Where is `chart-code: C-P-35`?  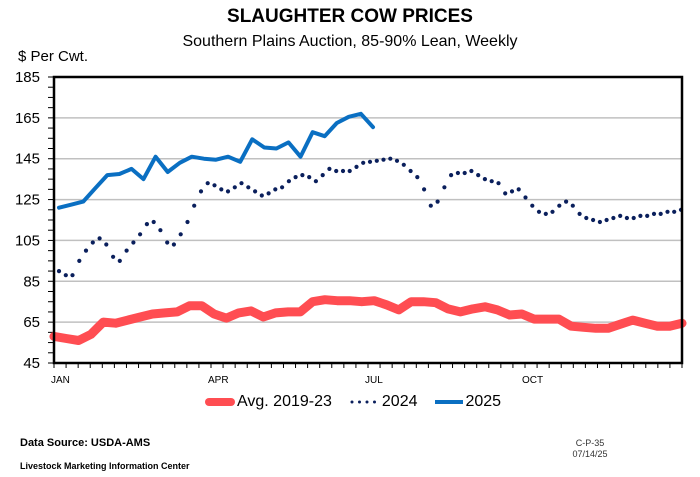 chart-code: C-P-35 is located at coordinates (590, 443).